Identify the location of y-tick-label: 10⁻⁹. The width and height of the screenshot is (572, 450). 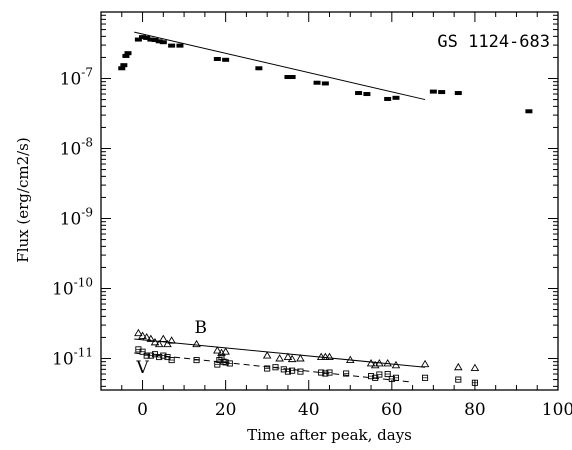
(76, 218).